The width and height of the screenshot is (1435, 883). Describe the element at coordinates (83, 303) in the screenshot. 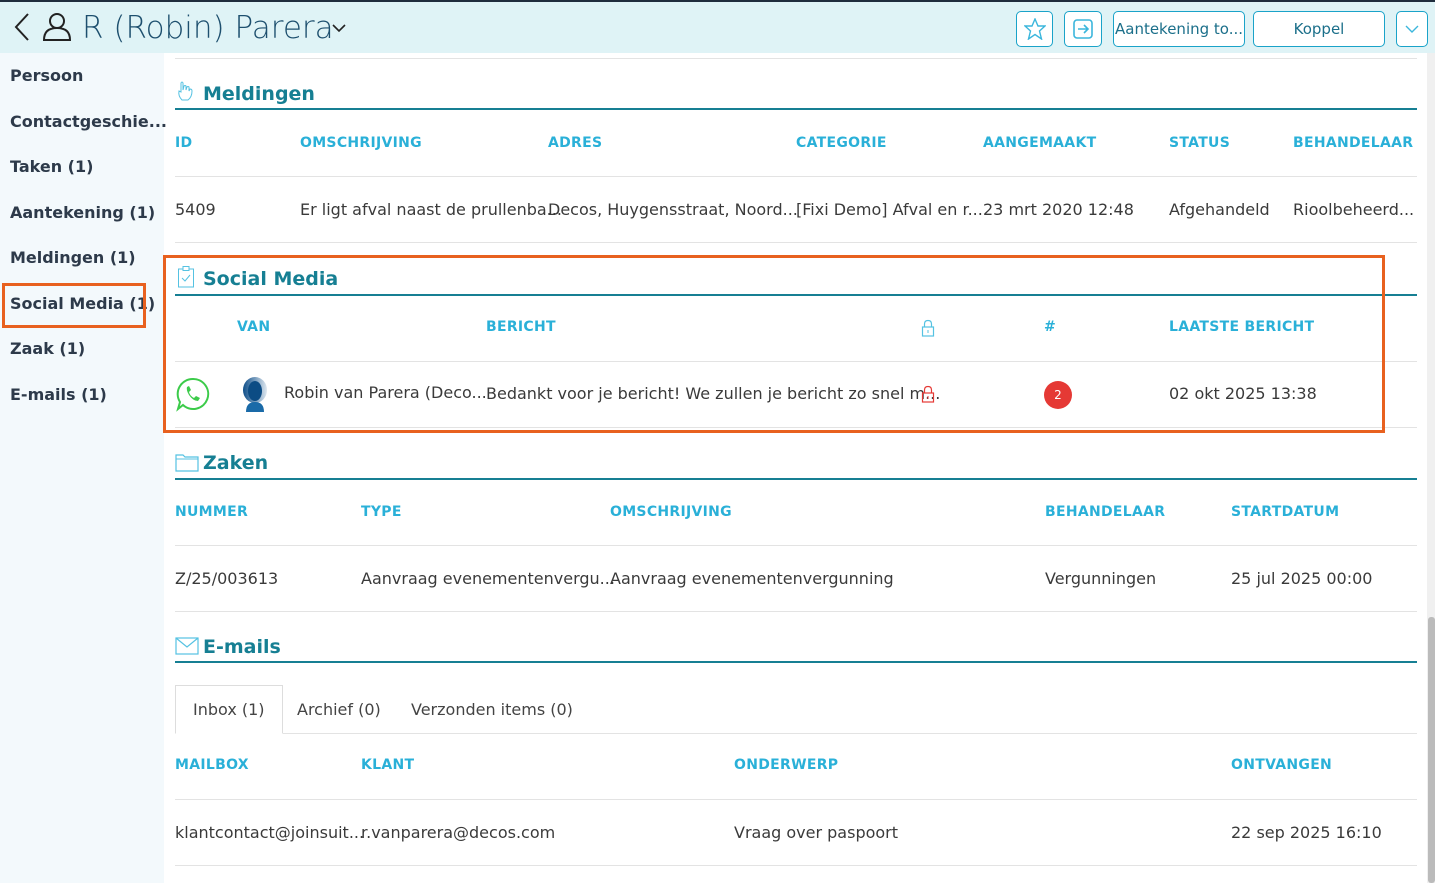

I see `sidebar-item-social-media: Social Media (1)` at that location.